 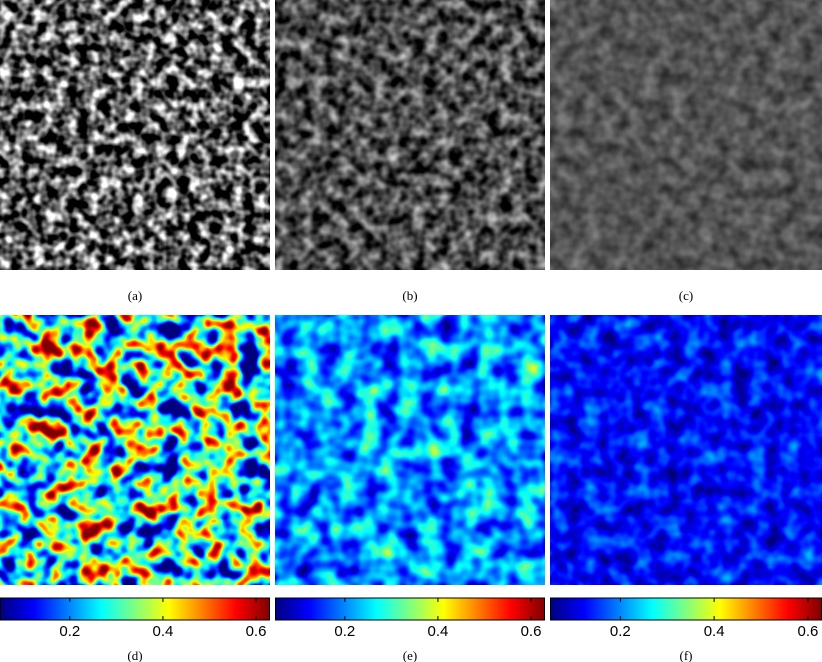 I want to click on panel-caption: (b), so click(x=409, y=295).